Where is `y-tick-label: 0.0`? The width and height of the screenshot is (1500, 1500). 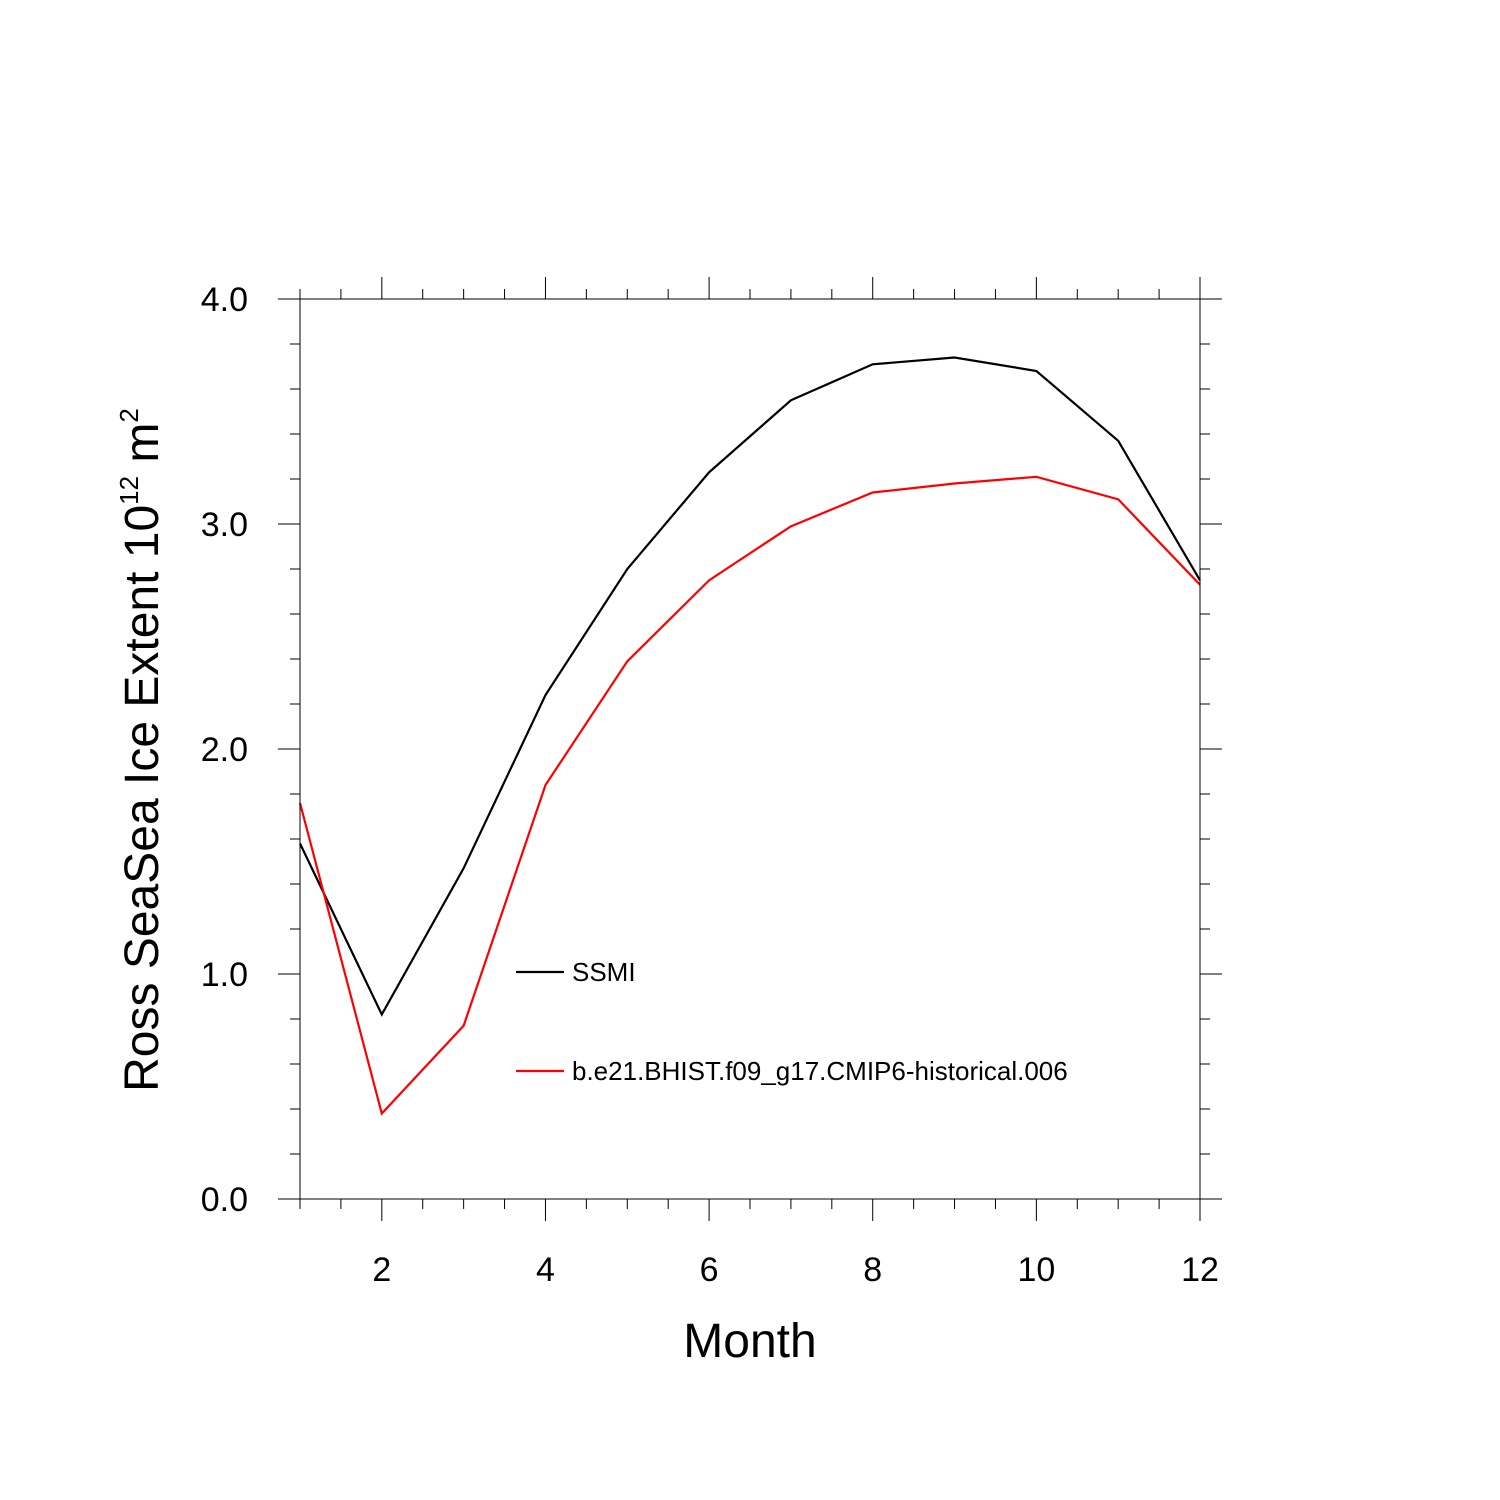
y-tick-label: 0.0 is located at coordinates (224, 1200).